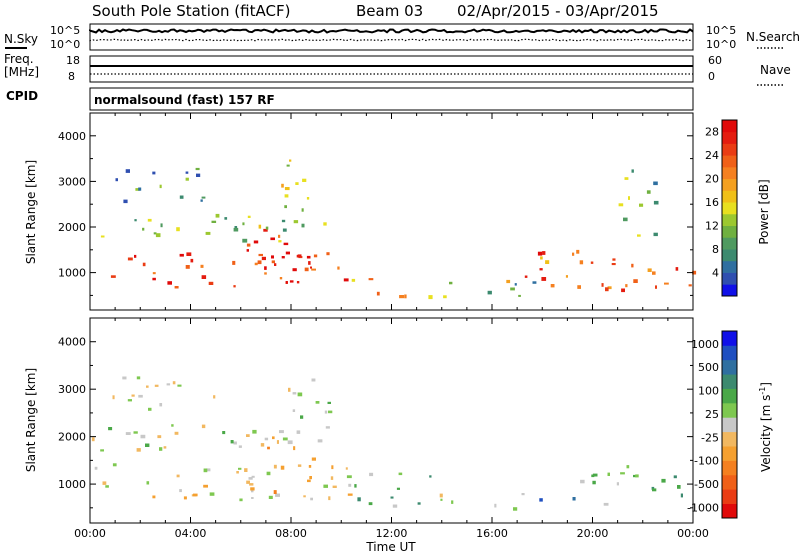 This screenshot has height=554, width=800. Describe the element at coordinates (73, 60) in the screenshot. I see `freq-tick-high: 18` at that location.